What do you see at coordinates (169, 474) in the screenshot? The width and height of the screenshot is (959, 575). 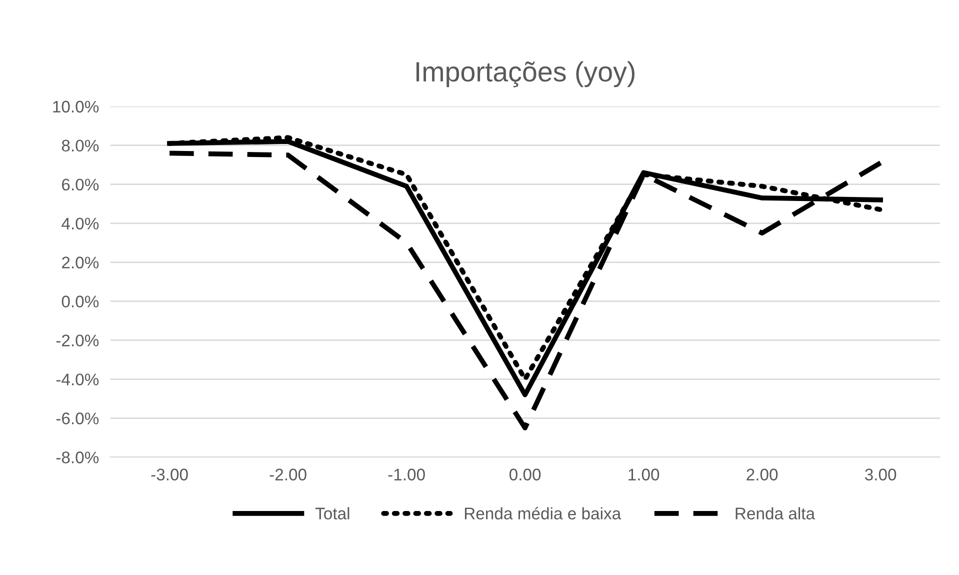 I see `x-tick-label: -3.00` at bounding box center [169, 474].